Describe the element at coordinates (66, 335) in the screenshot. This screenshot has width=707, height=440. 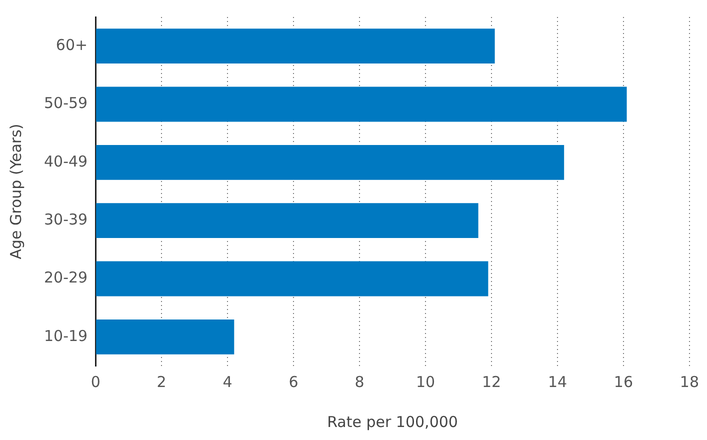
I see `y-tick-label: 10-19` at that location.